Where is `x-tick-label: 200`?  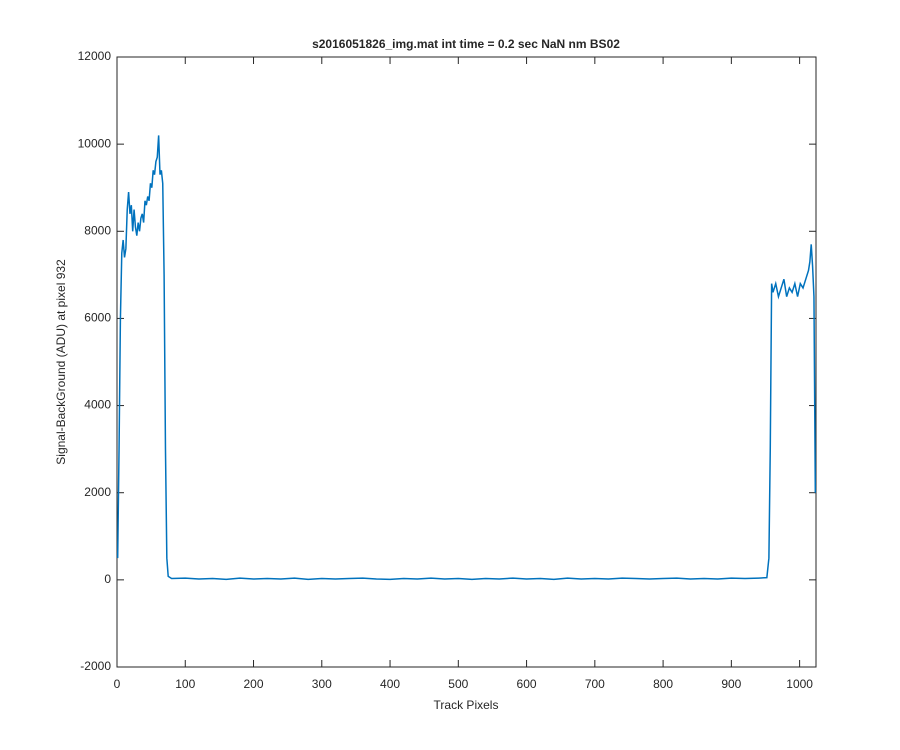
x-tick-label: 200 is located at coordinates (254, 684).